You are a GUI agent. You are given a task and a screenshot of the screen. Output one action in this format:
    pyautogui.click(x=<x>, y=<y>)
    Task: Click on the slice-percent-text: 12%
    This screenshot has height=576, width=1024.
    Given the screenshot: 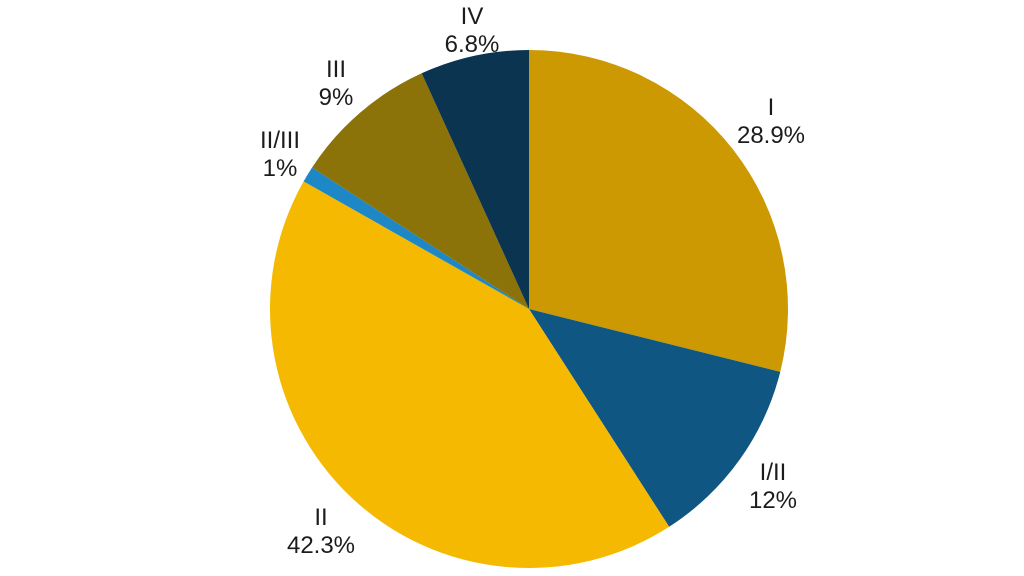 What is the action you would take?
    pyautogui.click(x=773, y=500)
    